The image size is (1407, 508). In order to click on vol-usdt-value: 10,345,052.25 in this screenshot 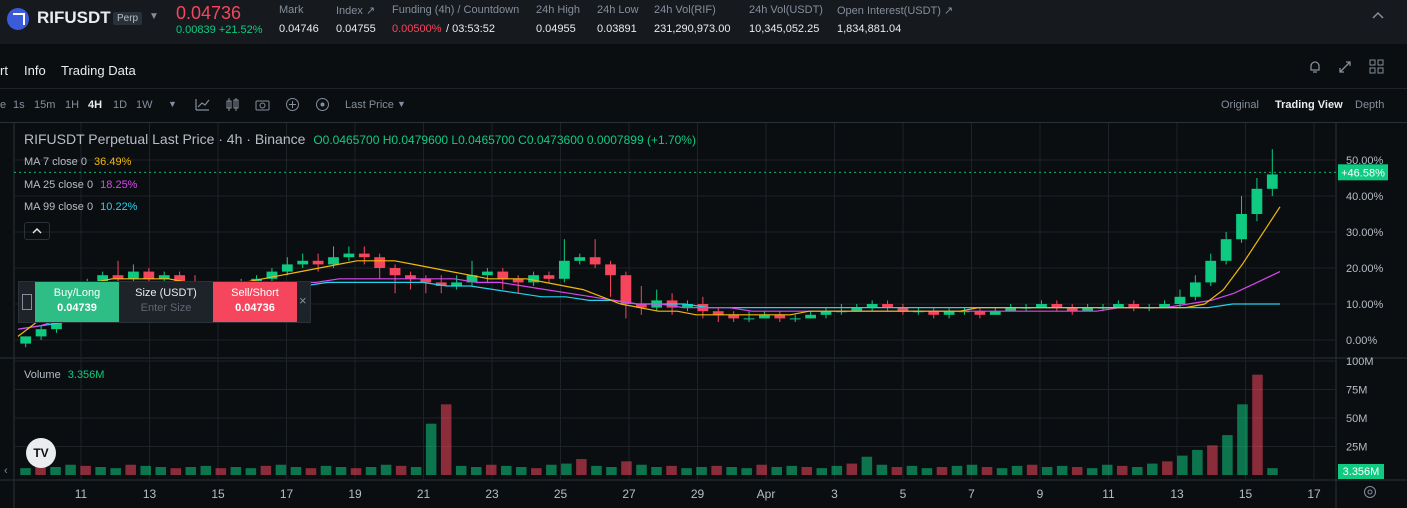, I will do `click(784, 29)`.